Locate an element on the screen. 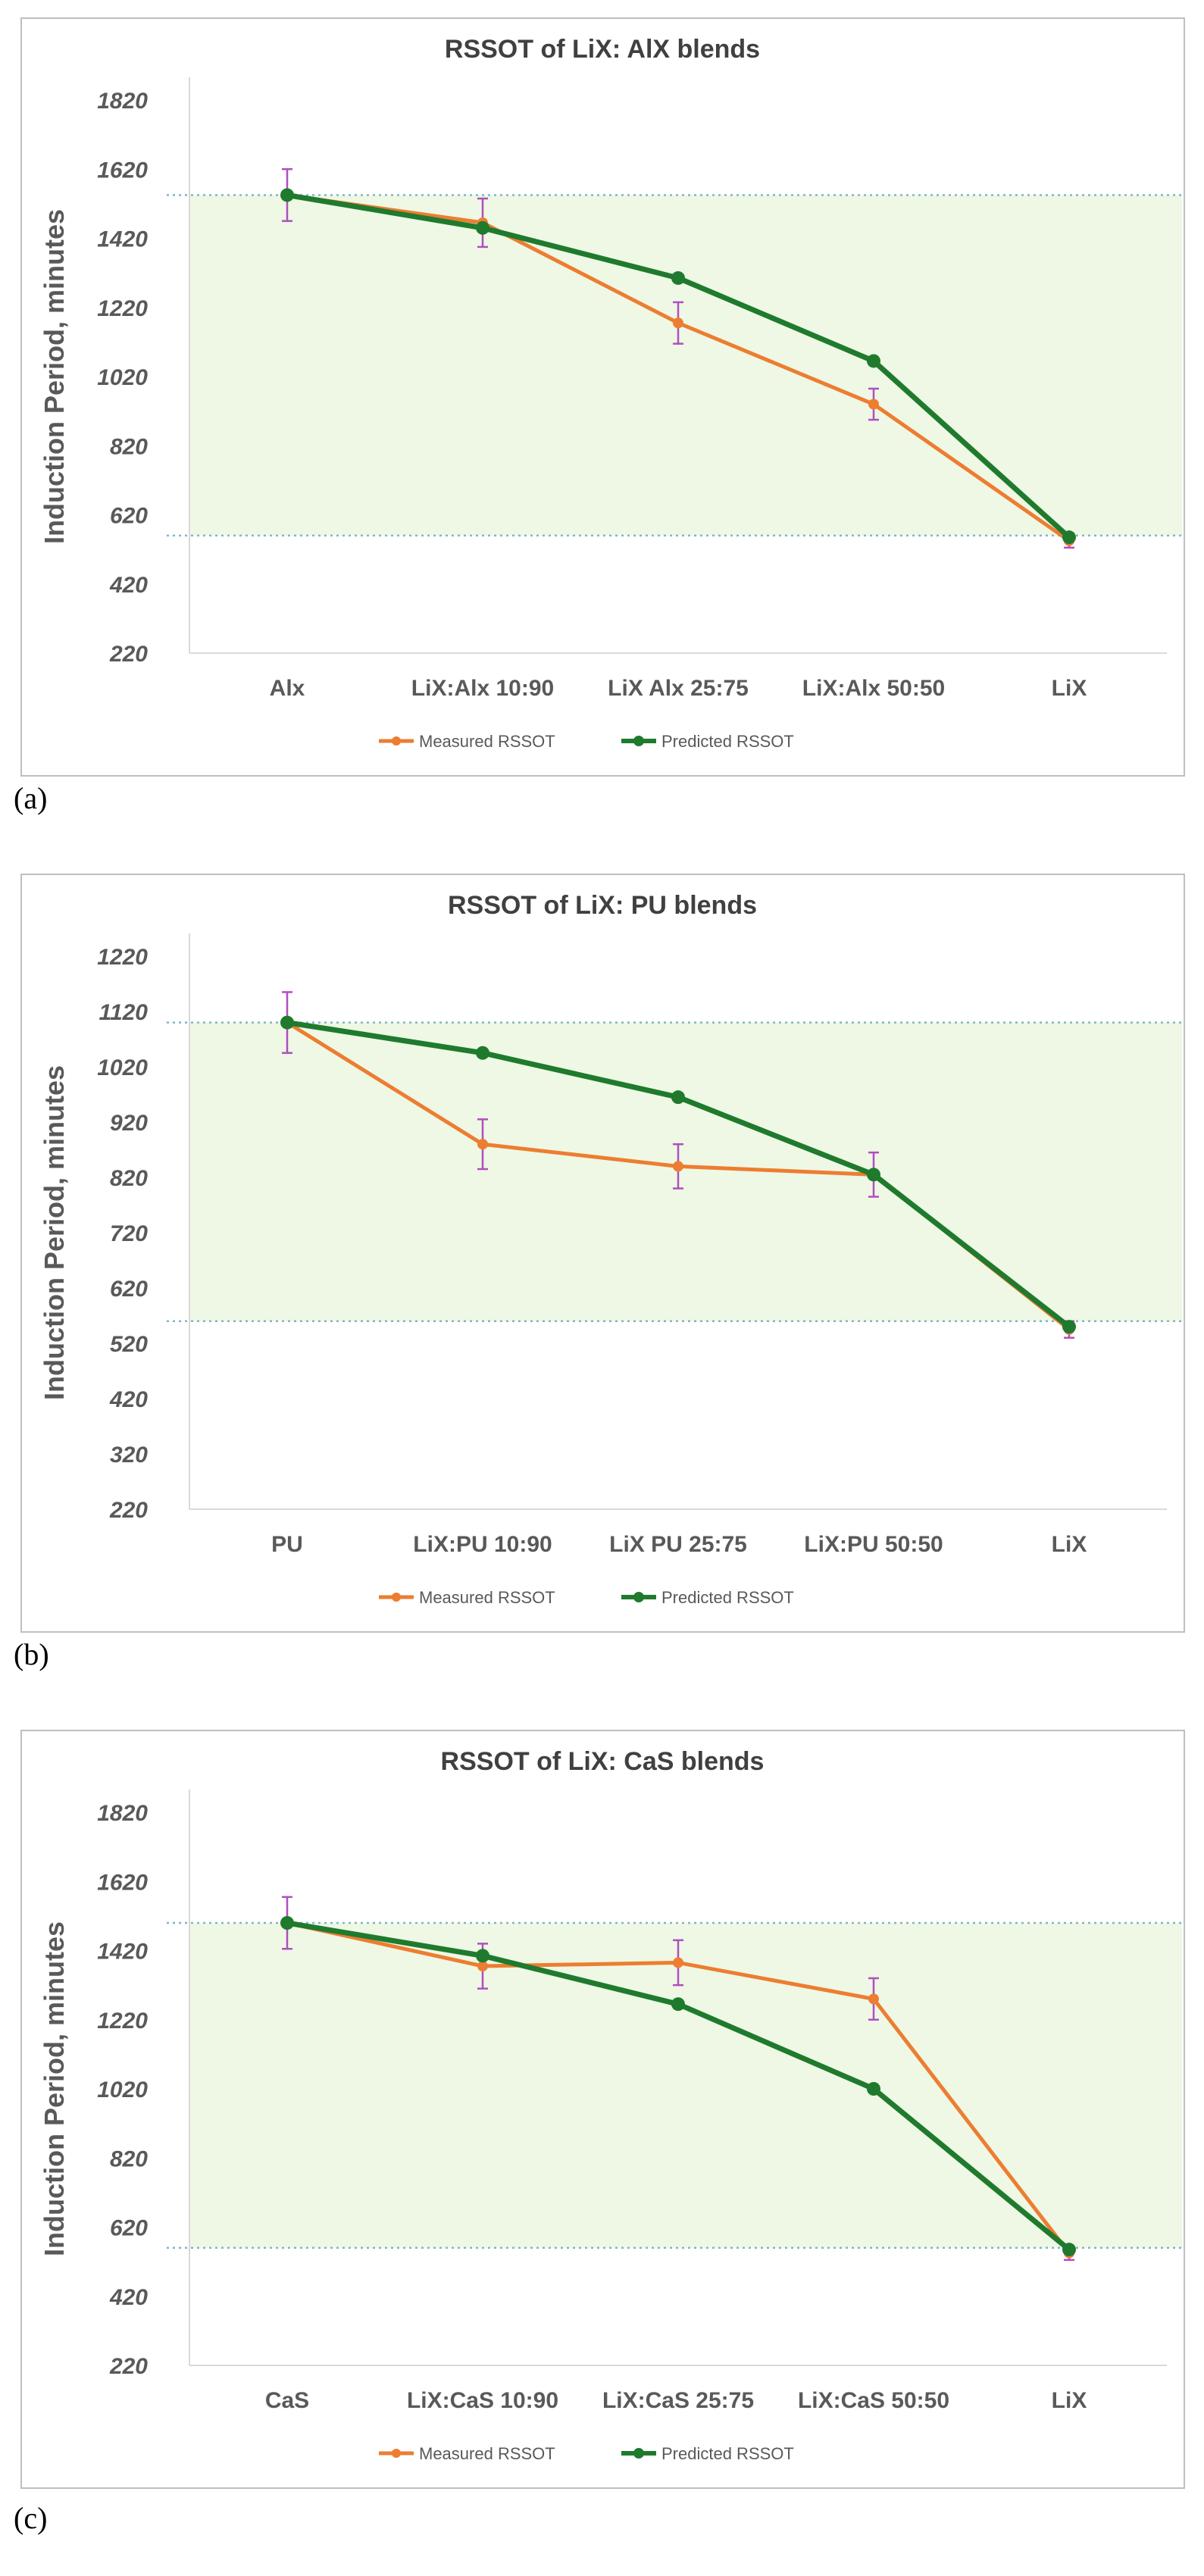  chart-title: RSSOT of LiX: PU blends is located at coordinates (602, 906).